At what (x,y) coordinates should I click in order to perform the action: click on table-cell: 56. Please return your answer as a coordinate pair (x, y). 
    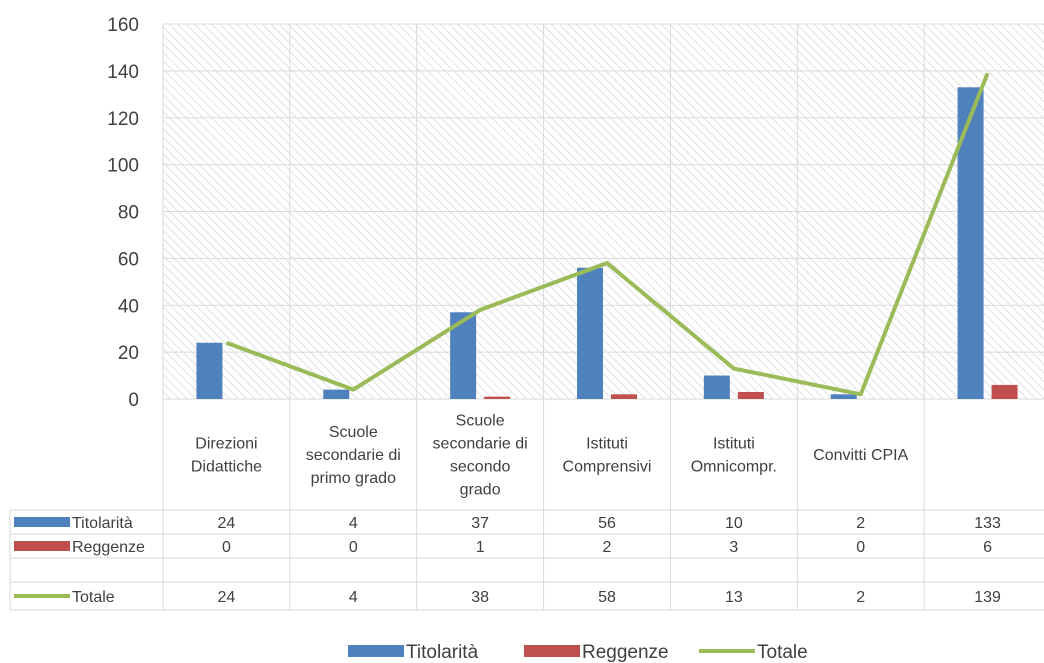
    Looking at the image, I should click on (607, 523).